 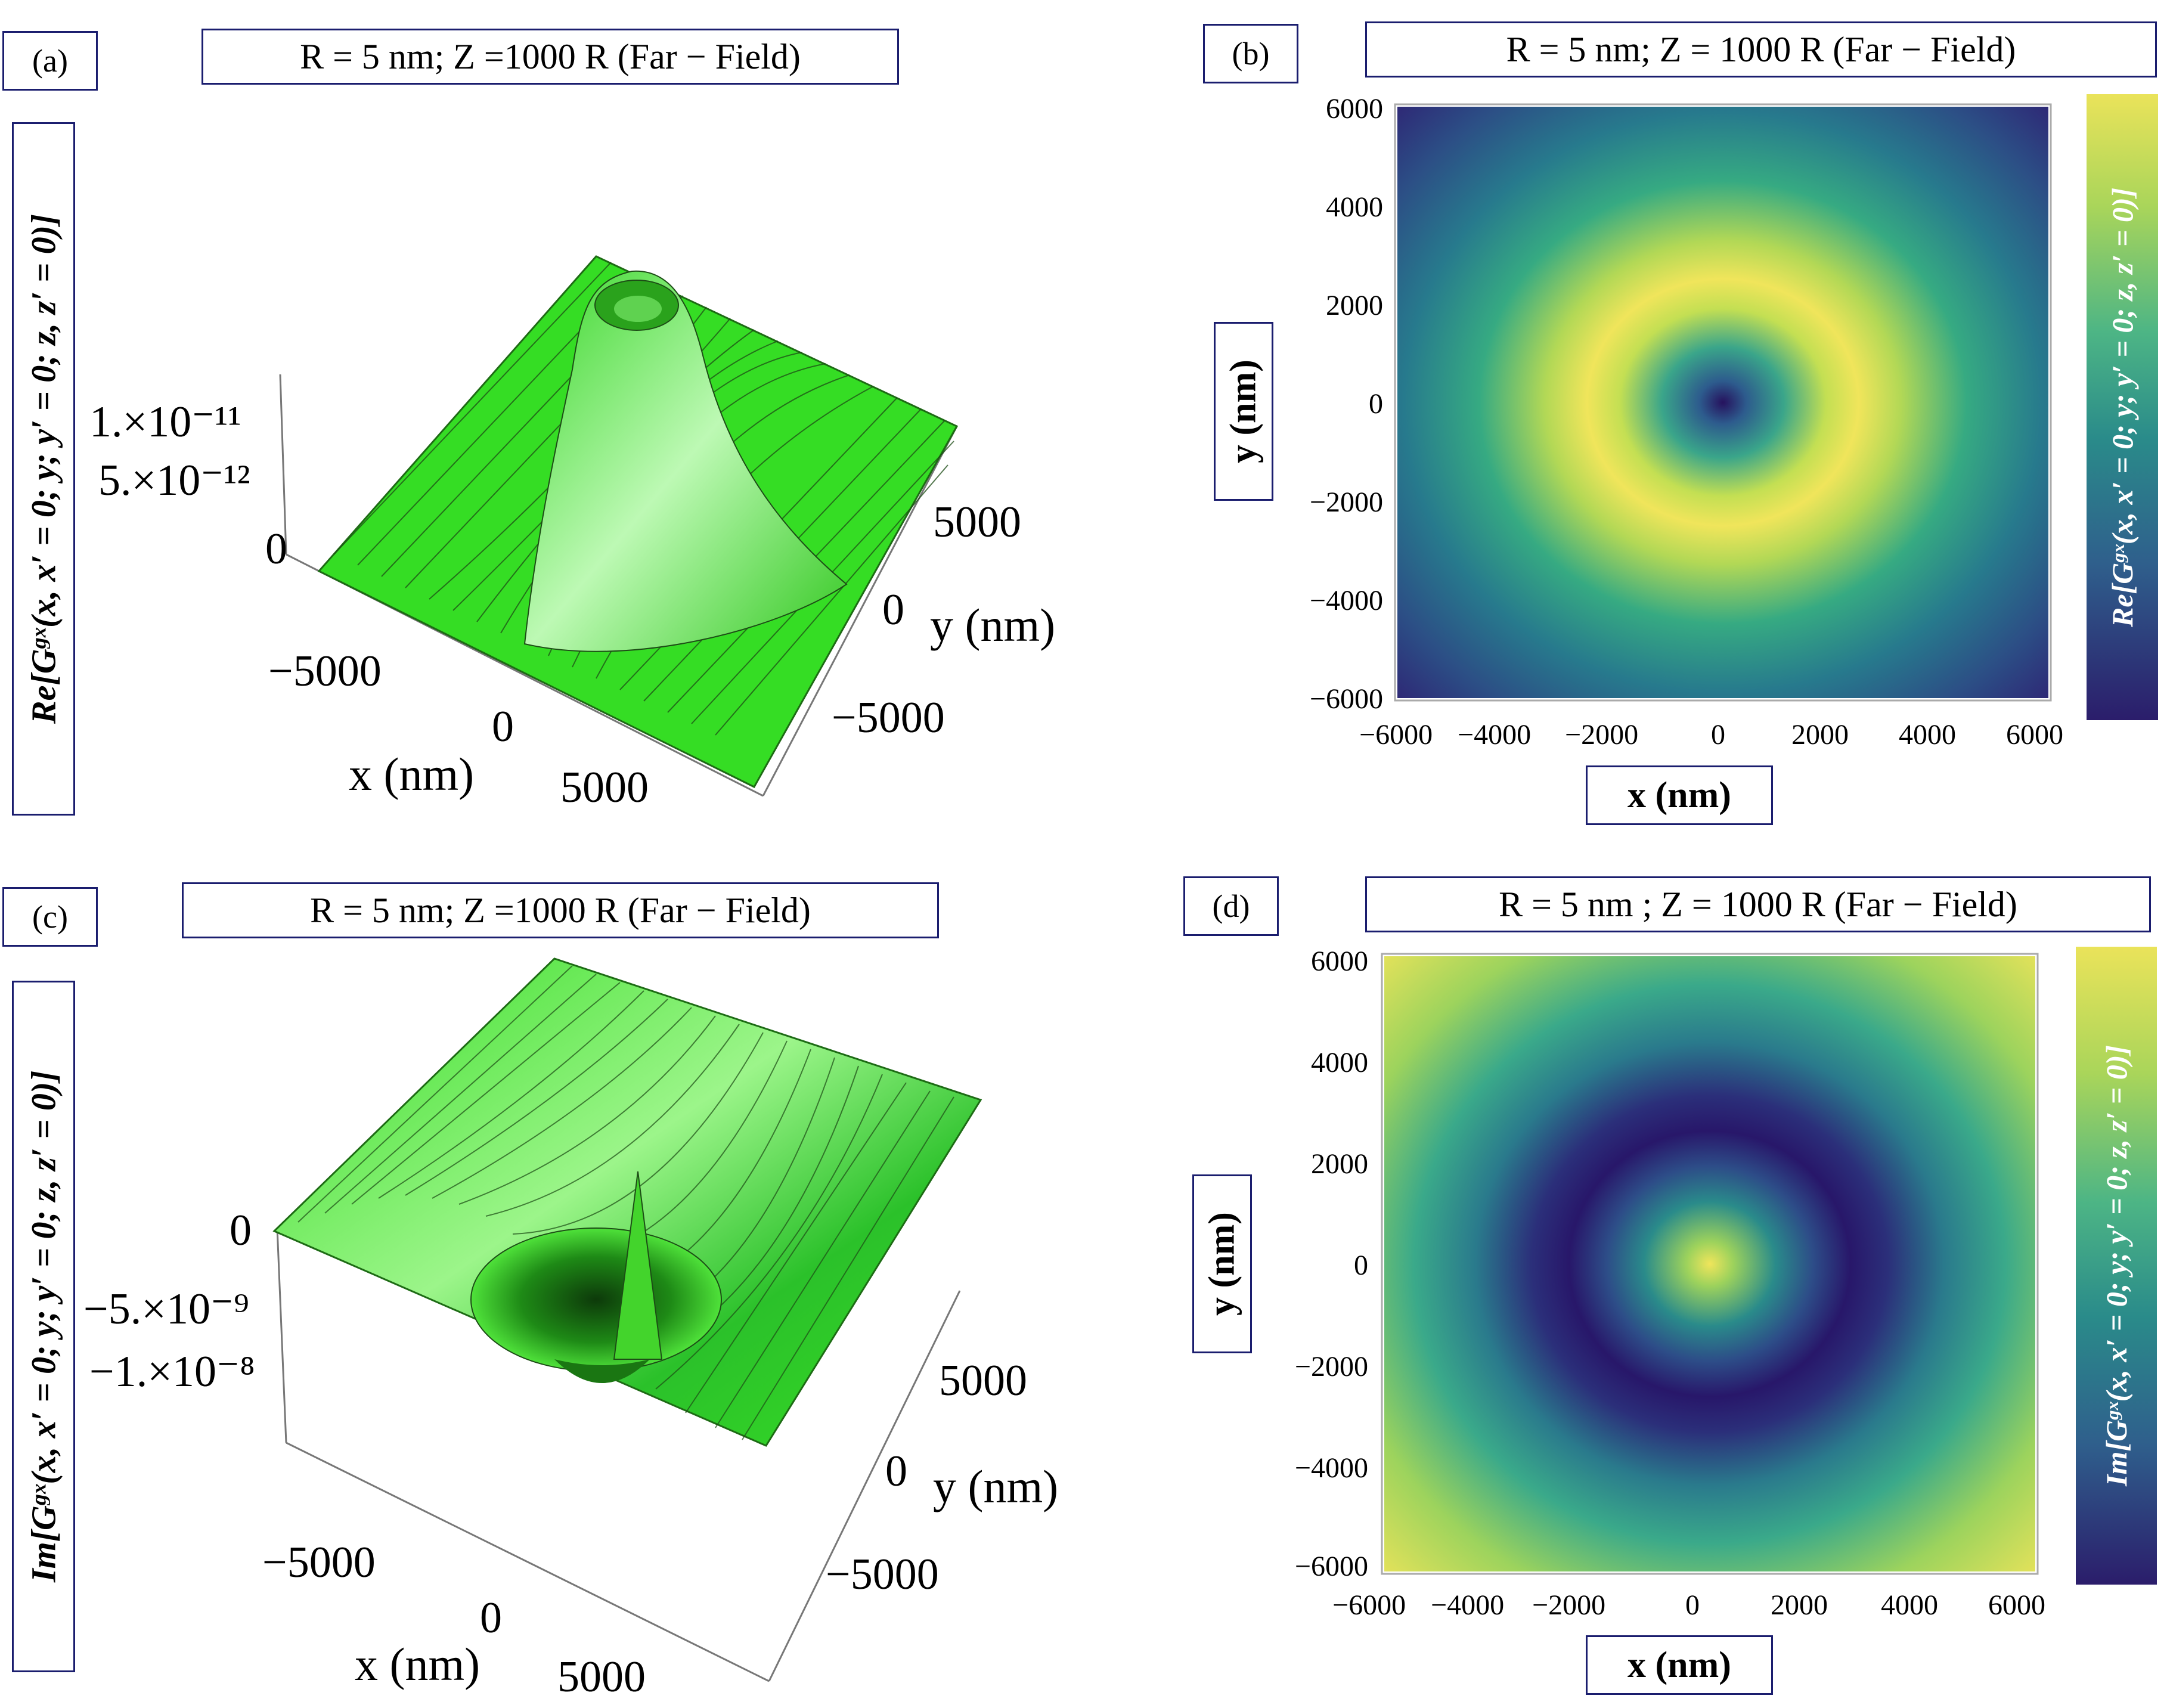 I want to click on z-tick-c-0: 0, so click(x=241, y=1230).